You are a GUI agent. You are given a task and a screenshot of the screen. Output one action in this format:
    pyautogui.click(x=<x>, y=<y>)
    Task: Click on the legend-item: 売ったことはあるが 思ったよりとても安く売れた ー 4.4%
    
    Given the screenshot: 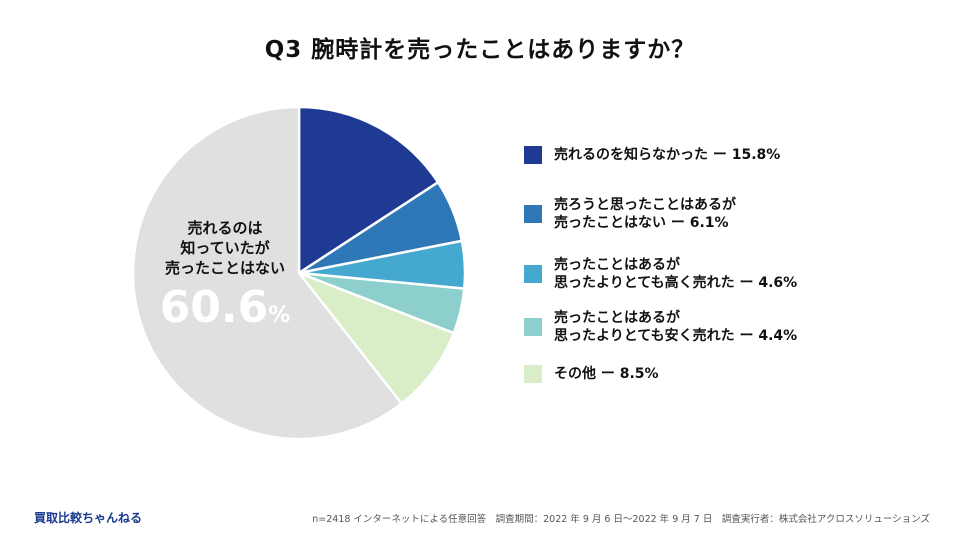 What is the action you would take?
    pyautogui.click(x=660, y=327)
    